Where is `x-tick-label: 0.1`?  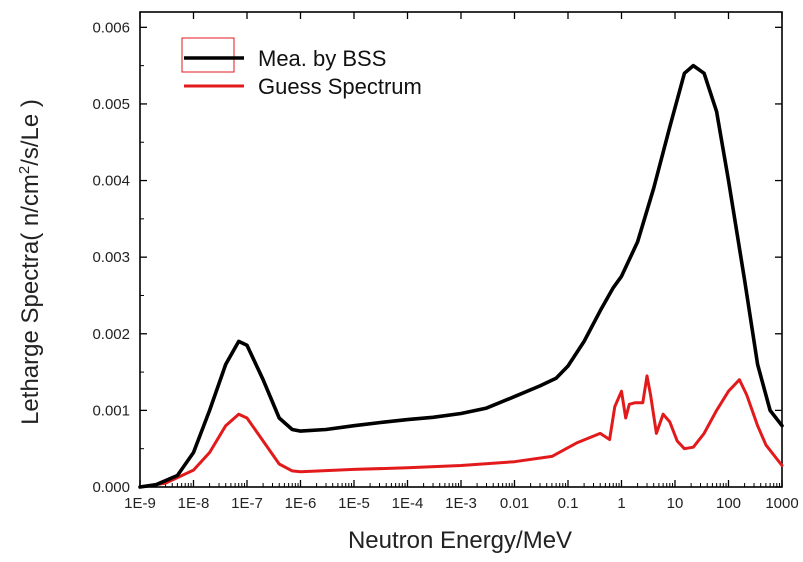 x-tick-label: 0.1 is located at coordinates (568, 503).